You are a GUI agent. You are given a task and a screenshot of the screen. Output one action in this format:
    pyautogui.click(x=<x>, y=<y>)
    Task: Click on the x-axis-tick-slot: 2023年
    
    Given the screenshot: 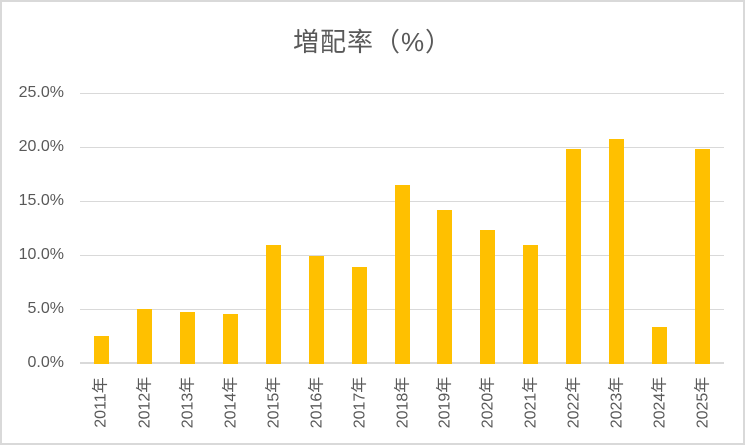 What is the action you would take?
    pyautogui.click(x=616, y=402)
    